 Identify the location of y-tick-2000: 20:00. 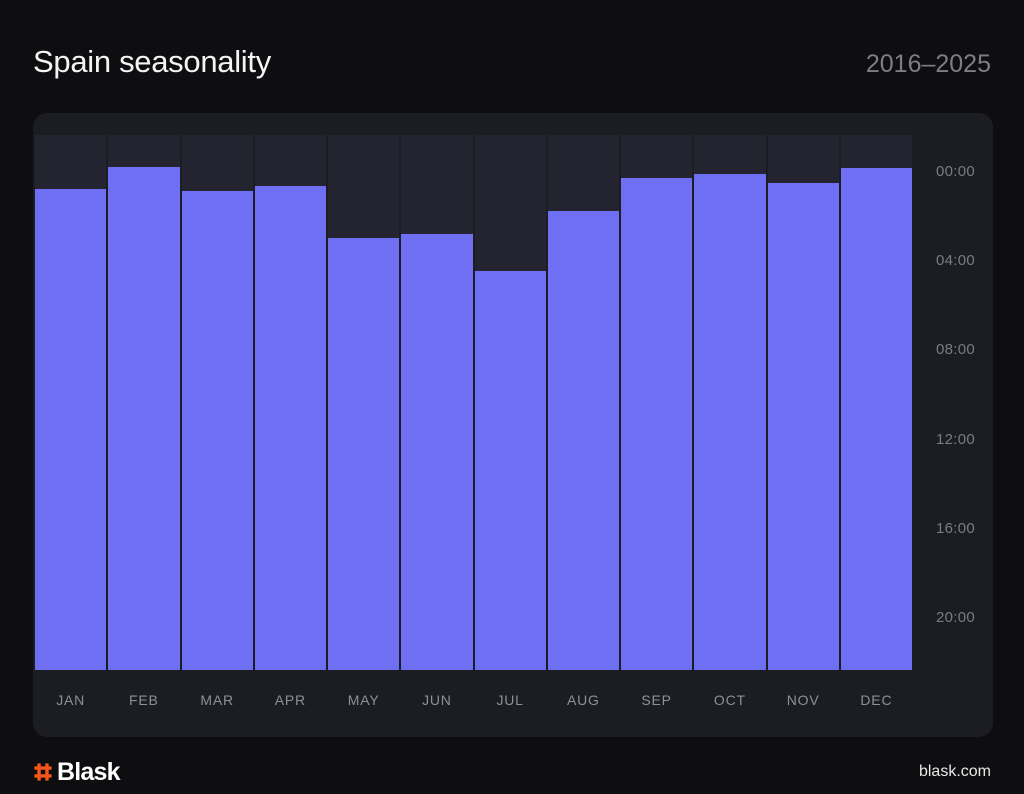
(956, 617).